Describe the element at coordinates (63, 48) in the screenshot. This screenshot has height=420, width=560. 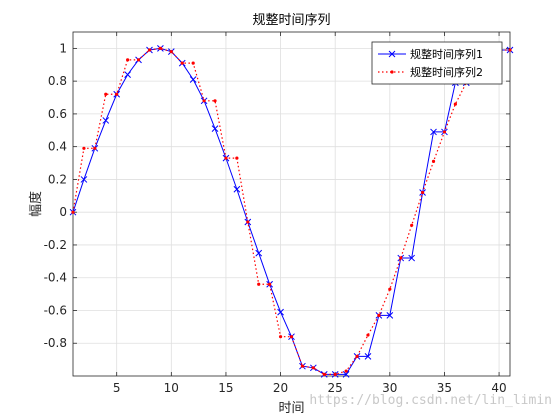
I see `y-tick-label: 1` at that location.